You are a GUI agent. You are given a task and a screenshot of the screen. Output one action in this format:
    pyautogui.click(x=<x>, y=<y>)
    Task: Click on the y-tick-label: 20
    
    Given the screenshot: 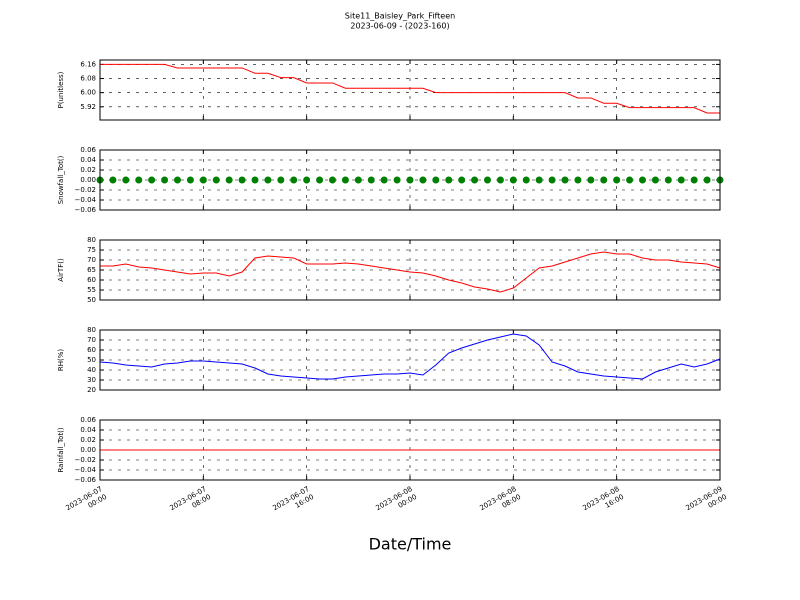 What is the action you would take?
    pyautogui.click(x=91, y=390)
    